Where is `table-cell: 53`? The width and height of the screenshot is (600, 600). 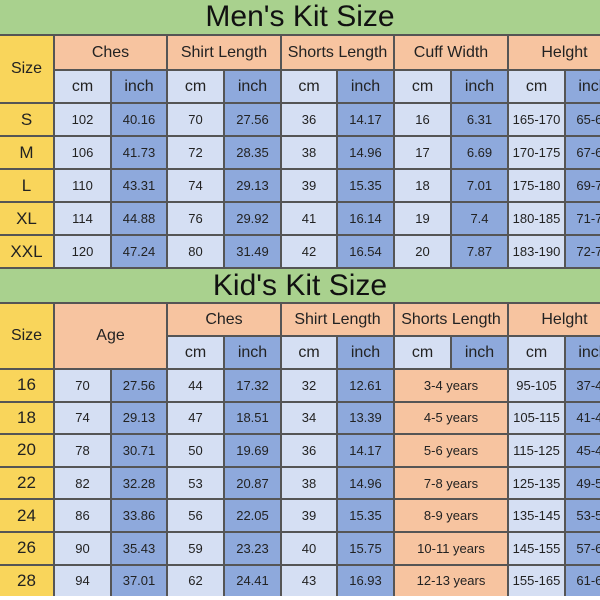 table-cell: 53 is located at coordinates (195, 483).